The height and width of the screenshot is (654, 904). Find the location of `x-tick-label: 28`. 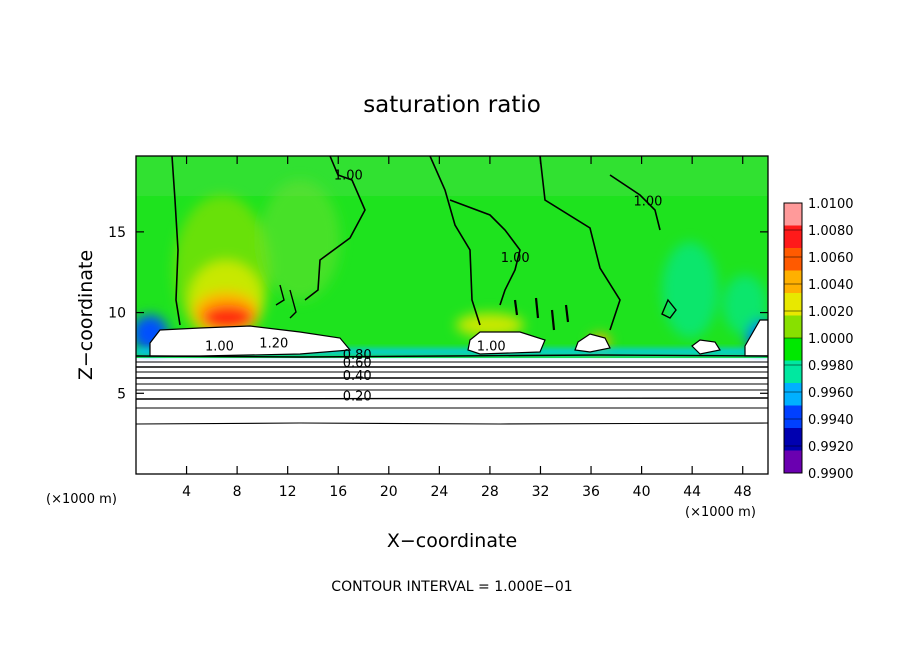

x-tick-label: 28 is located at coordinates (490, 492).